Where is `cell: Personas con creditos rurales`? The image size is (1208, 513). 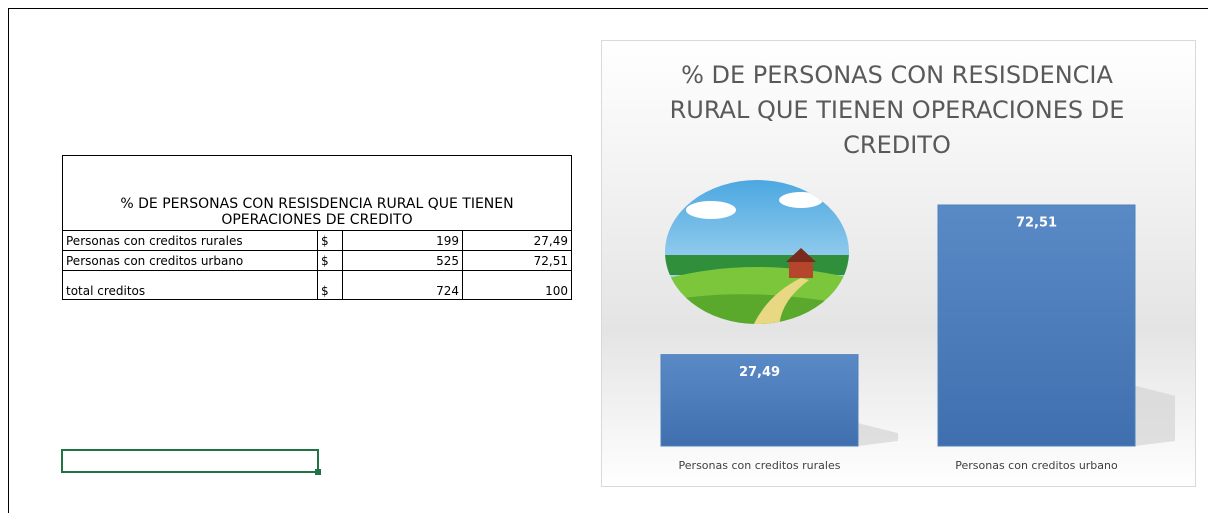
cell: Personas con creditos rurales is located at coordinates (190, 240).